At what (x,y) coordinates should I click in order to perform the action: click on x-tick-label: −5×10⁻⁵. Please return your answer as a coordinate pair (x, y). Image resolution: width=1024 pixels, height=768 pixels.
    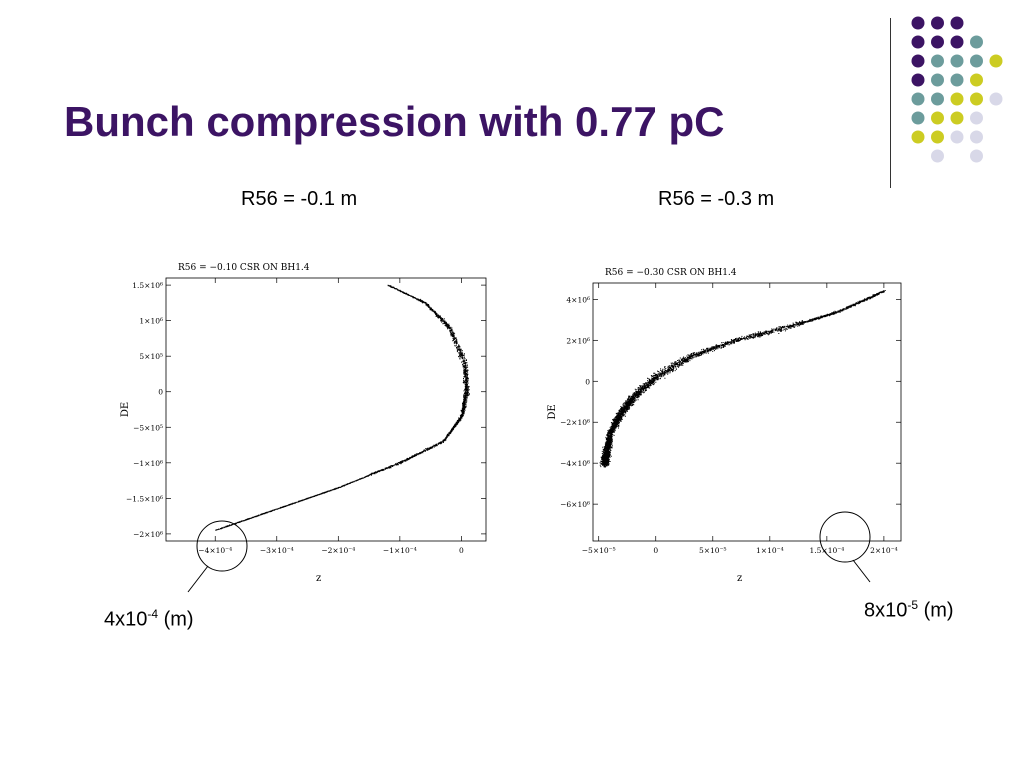
    Looking at the image, I should click on (599, 550).